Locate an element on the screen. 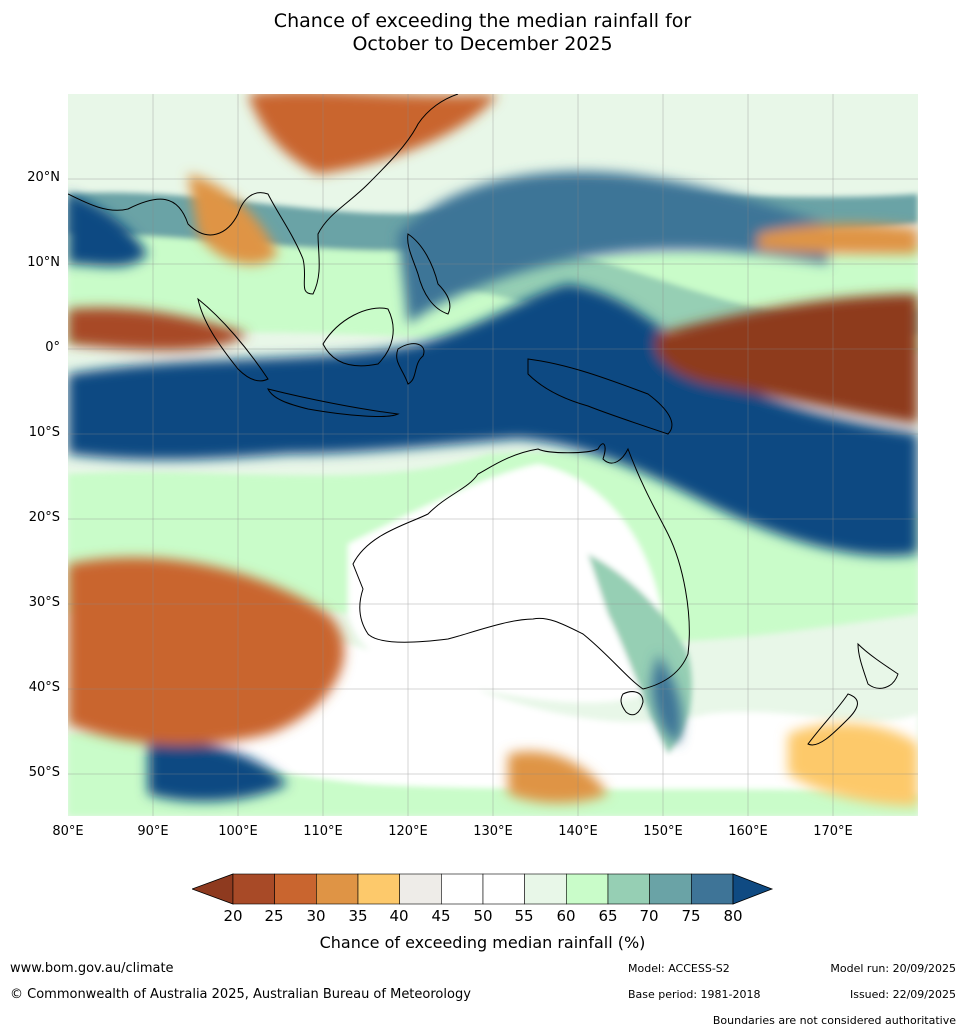 This screenshot has width=965, height=1035. lat-label-10n: 10°N is located at coordinates (43, 262).